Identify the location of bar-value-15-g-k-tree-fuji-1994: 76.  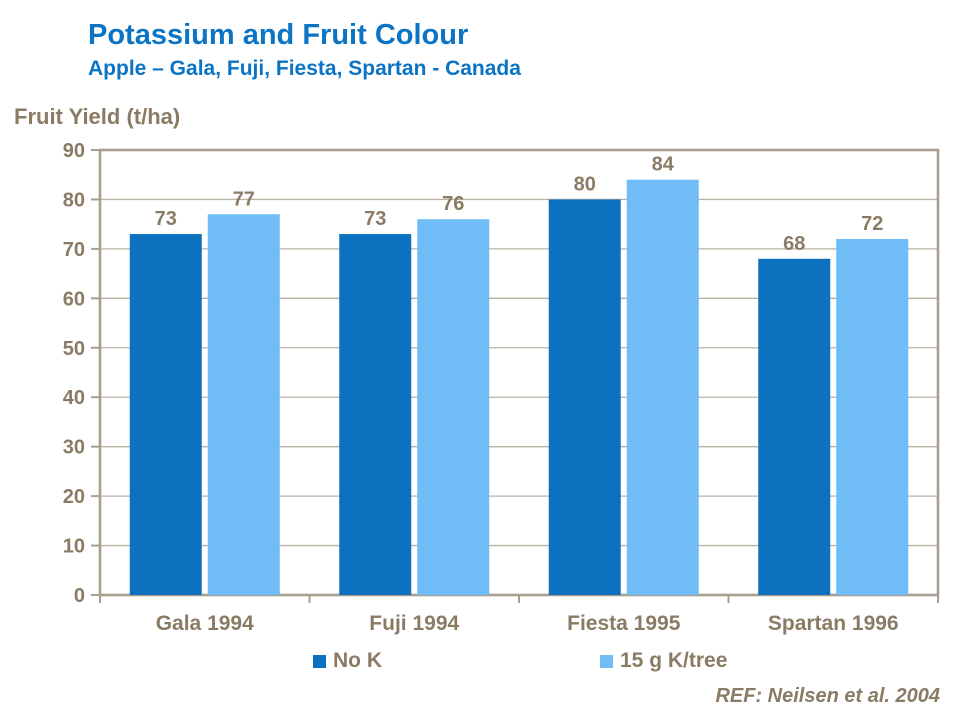
(453, 204).